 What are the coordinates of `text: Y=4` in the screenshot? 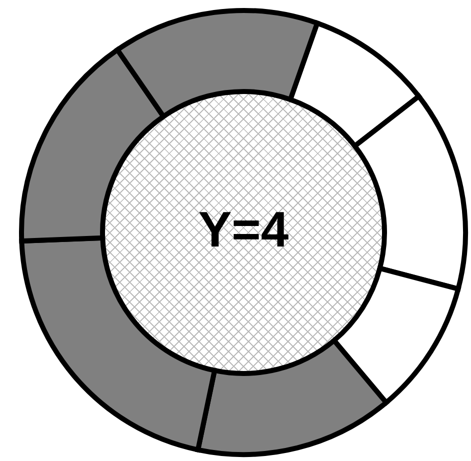 It's located at (243, 229).